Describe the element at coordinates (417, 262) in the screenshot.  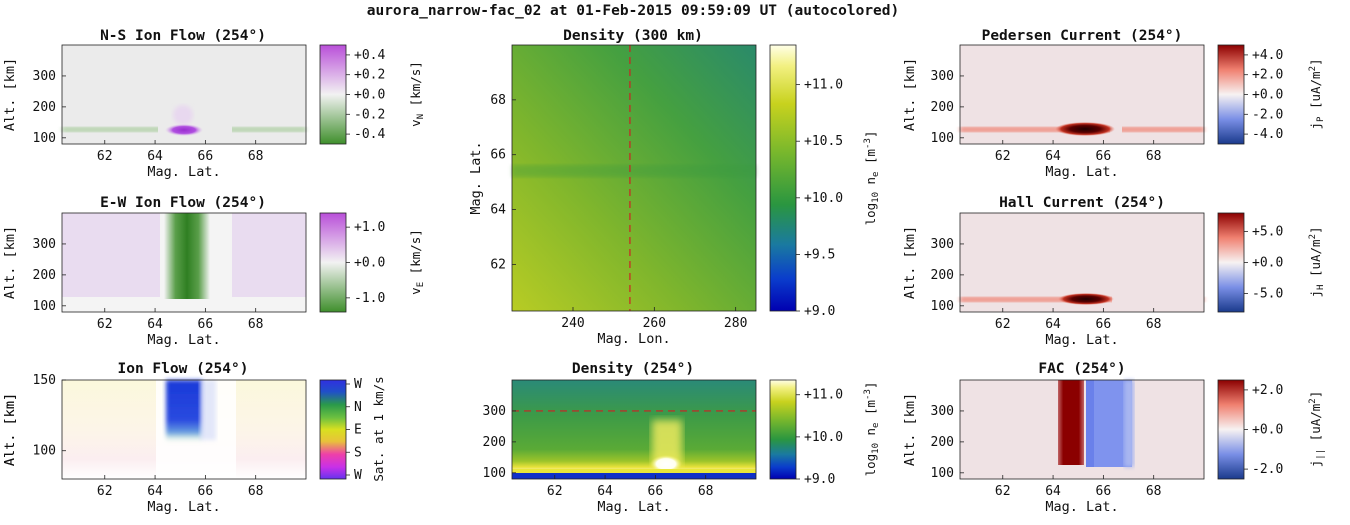
I see `colorbar-label: vE [km/s]` at that location.